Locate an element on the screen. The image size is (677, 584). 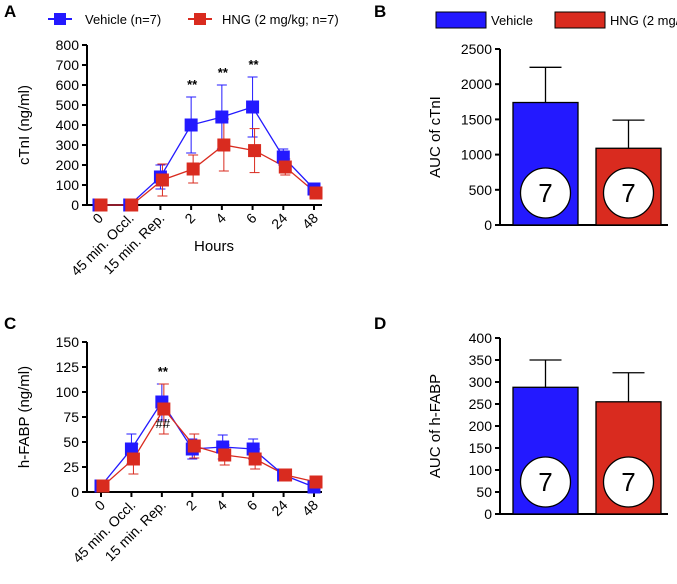
y-axis-title: AUC of h-FABP is located at coordinates (435, 426).